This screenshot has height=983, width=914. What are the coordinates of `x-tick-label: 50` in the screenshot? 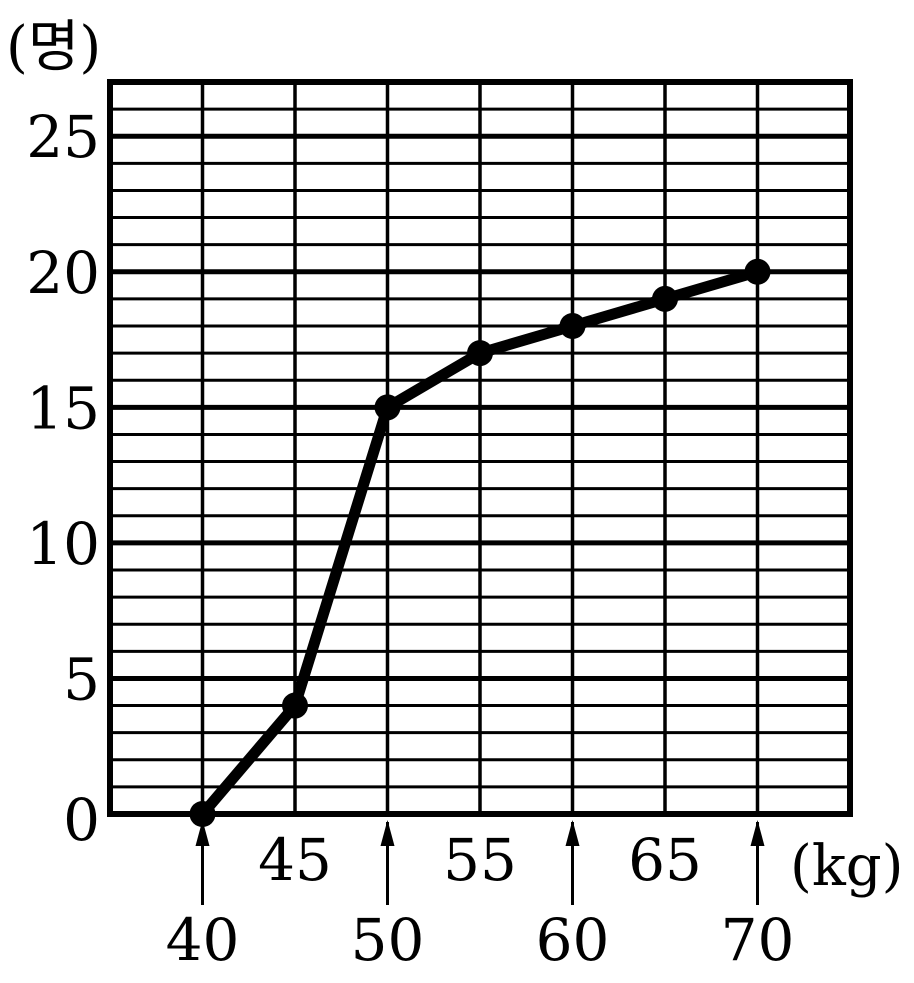 It's located at (388, 940).